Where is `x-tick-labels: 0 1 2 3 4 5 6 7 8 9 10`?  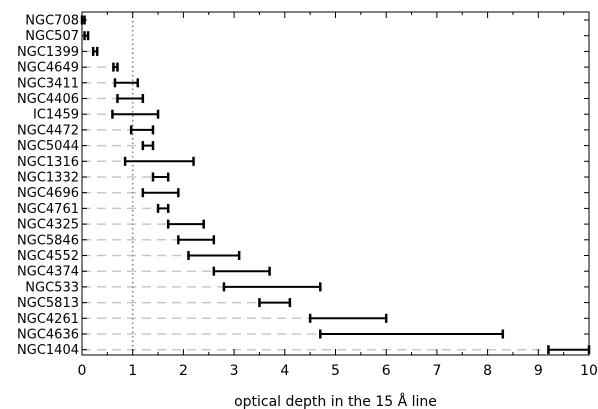 x-tick-labels: 0 1 2 3 4 5 6 7 8 9 10 is located at coordinates (338, 371).